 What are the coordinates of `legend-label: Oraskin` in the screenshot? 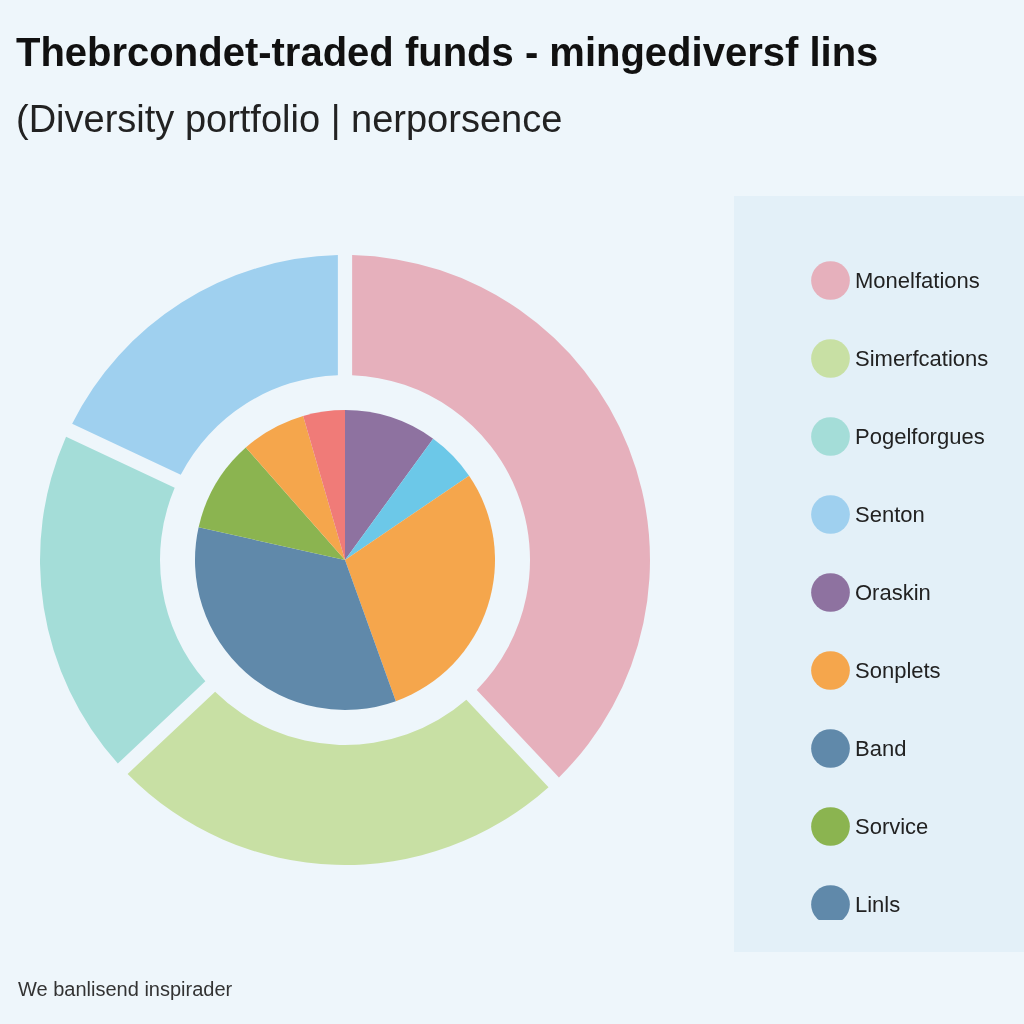 It's located at (893, 592).